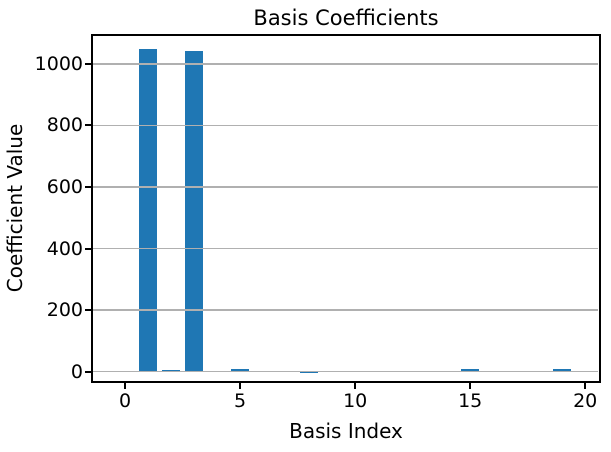  What do you see at coordinates (15, 208) in the screenshot?
I see `y-axis-label: Coefficient Value` at bounding box center [15, 208].